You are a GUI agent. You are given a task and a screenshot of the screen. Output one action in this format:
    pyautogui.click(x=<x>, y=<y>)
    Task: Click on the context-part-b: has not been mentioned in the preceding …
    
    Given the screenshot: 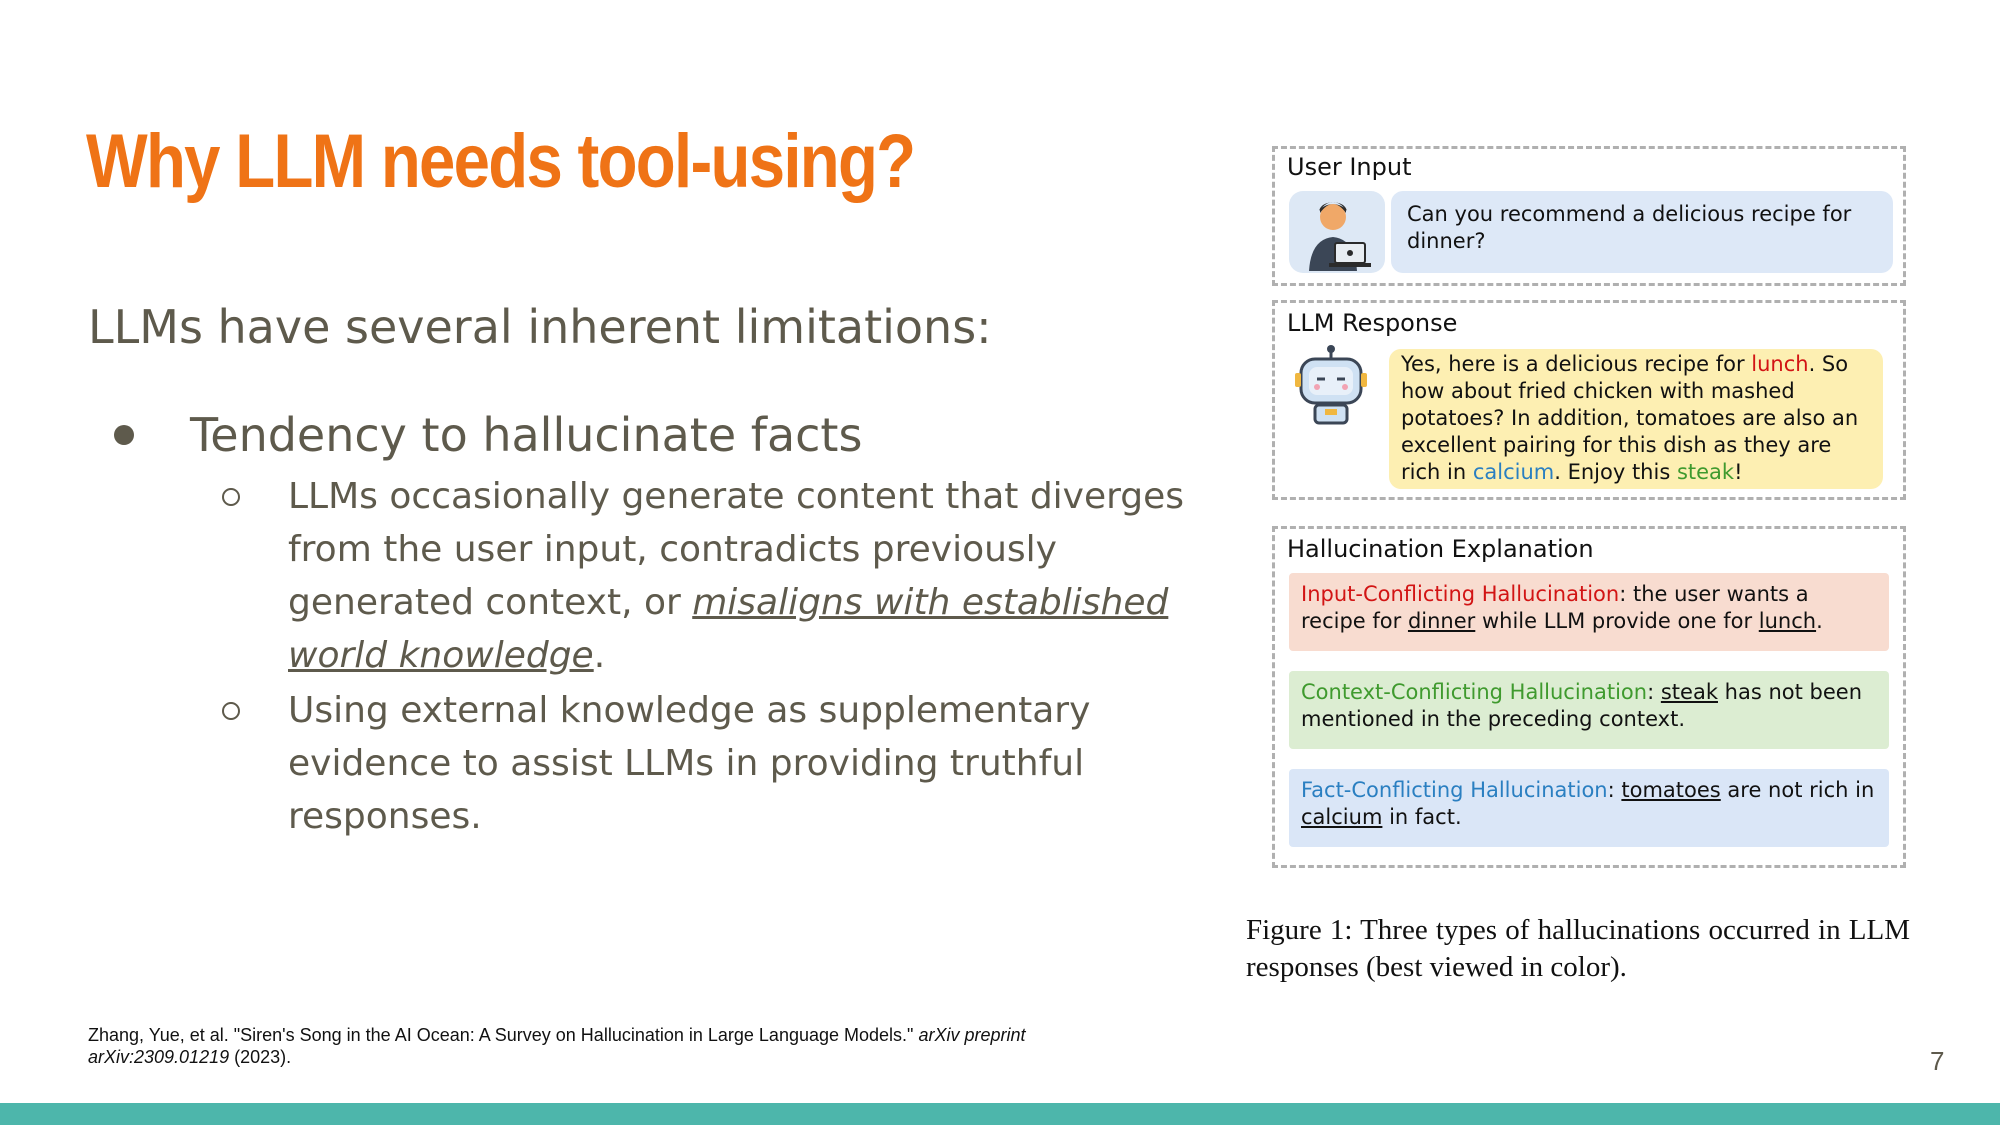 What is the action you would take?
    pyautogui.click(x=1582, y=705)
    